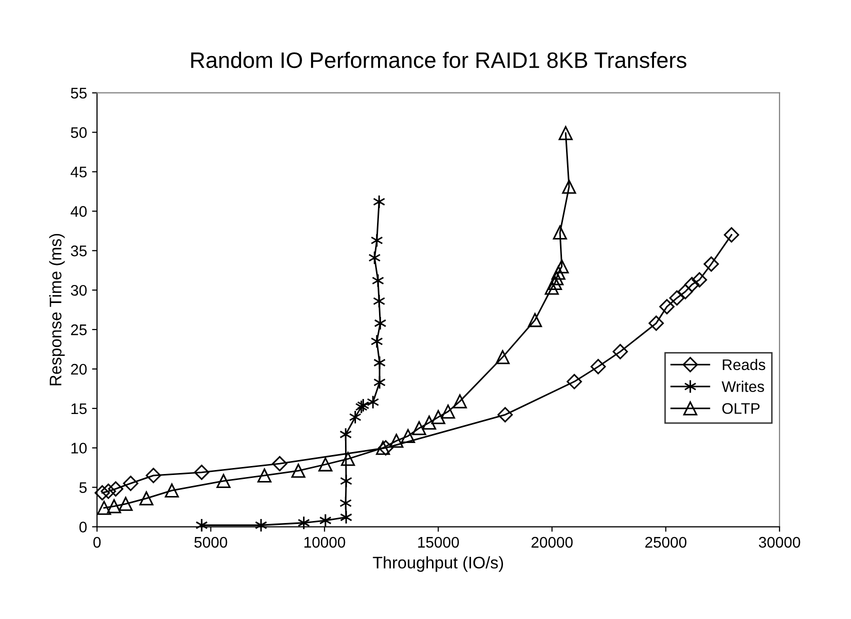 The width and height of the screenshot is (851, 619). What do you see at coordinates (79, 369) in the screenshot?
I see `y-tick-label: 20` at bounding box center [79, 369].